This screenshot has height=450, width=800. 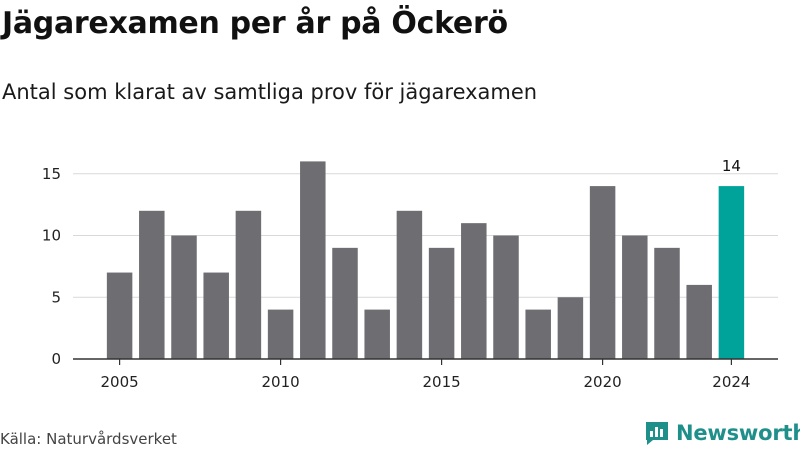 What do you see at coordinates (120, 382) in the screenshot?
I see `x-tick-label: 2005` at bounding box center [120, 382].